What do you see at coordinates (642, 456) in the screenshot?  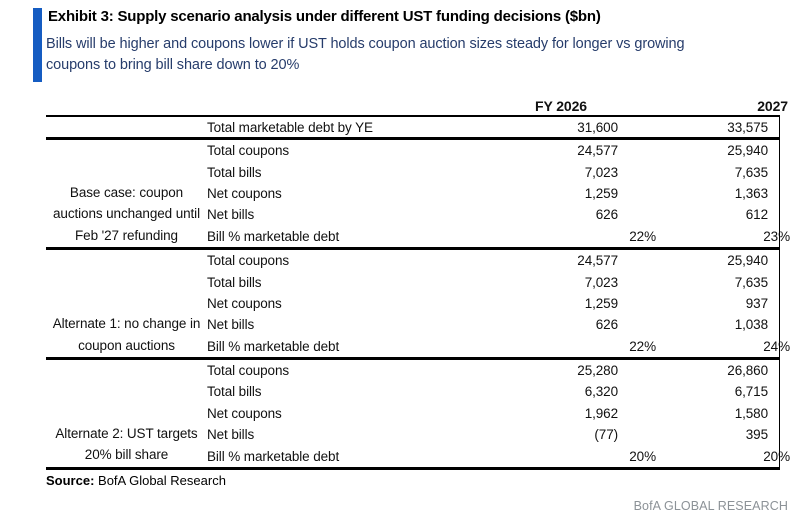 I see `value-fy2026: 20%` at bounding box center [642, 456].